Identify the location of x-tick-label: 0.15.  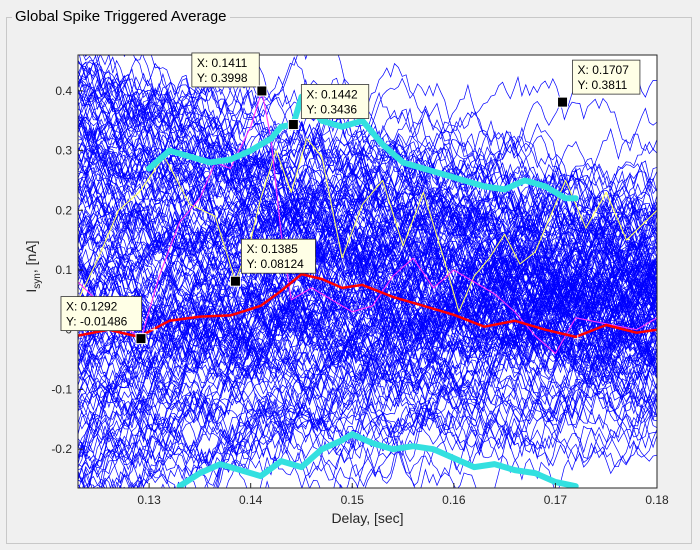
(353, 500).